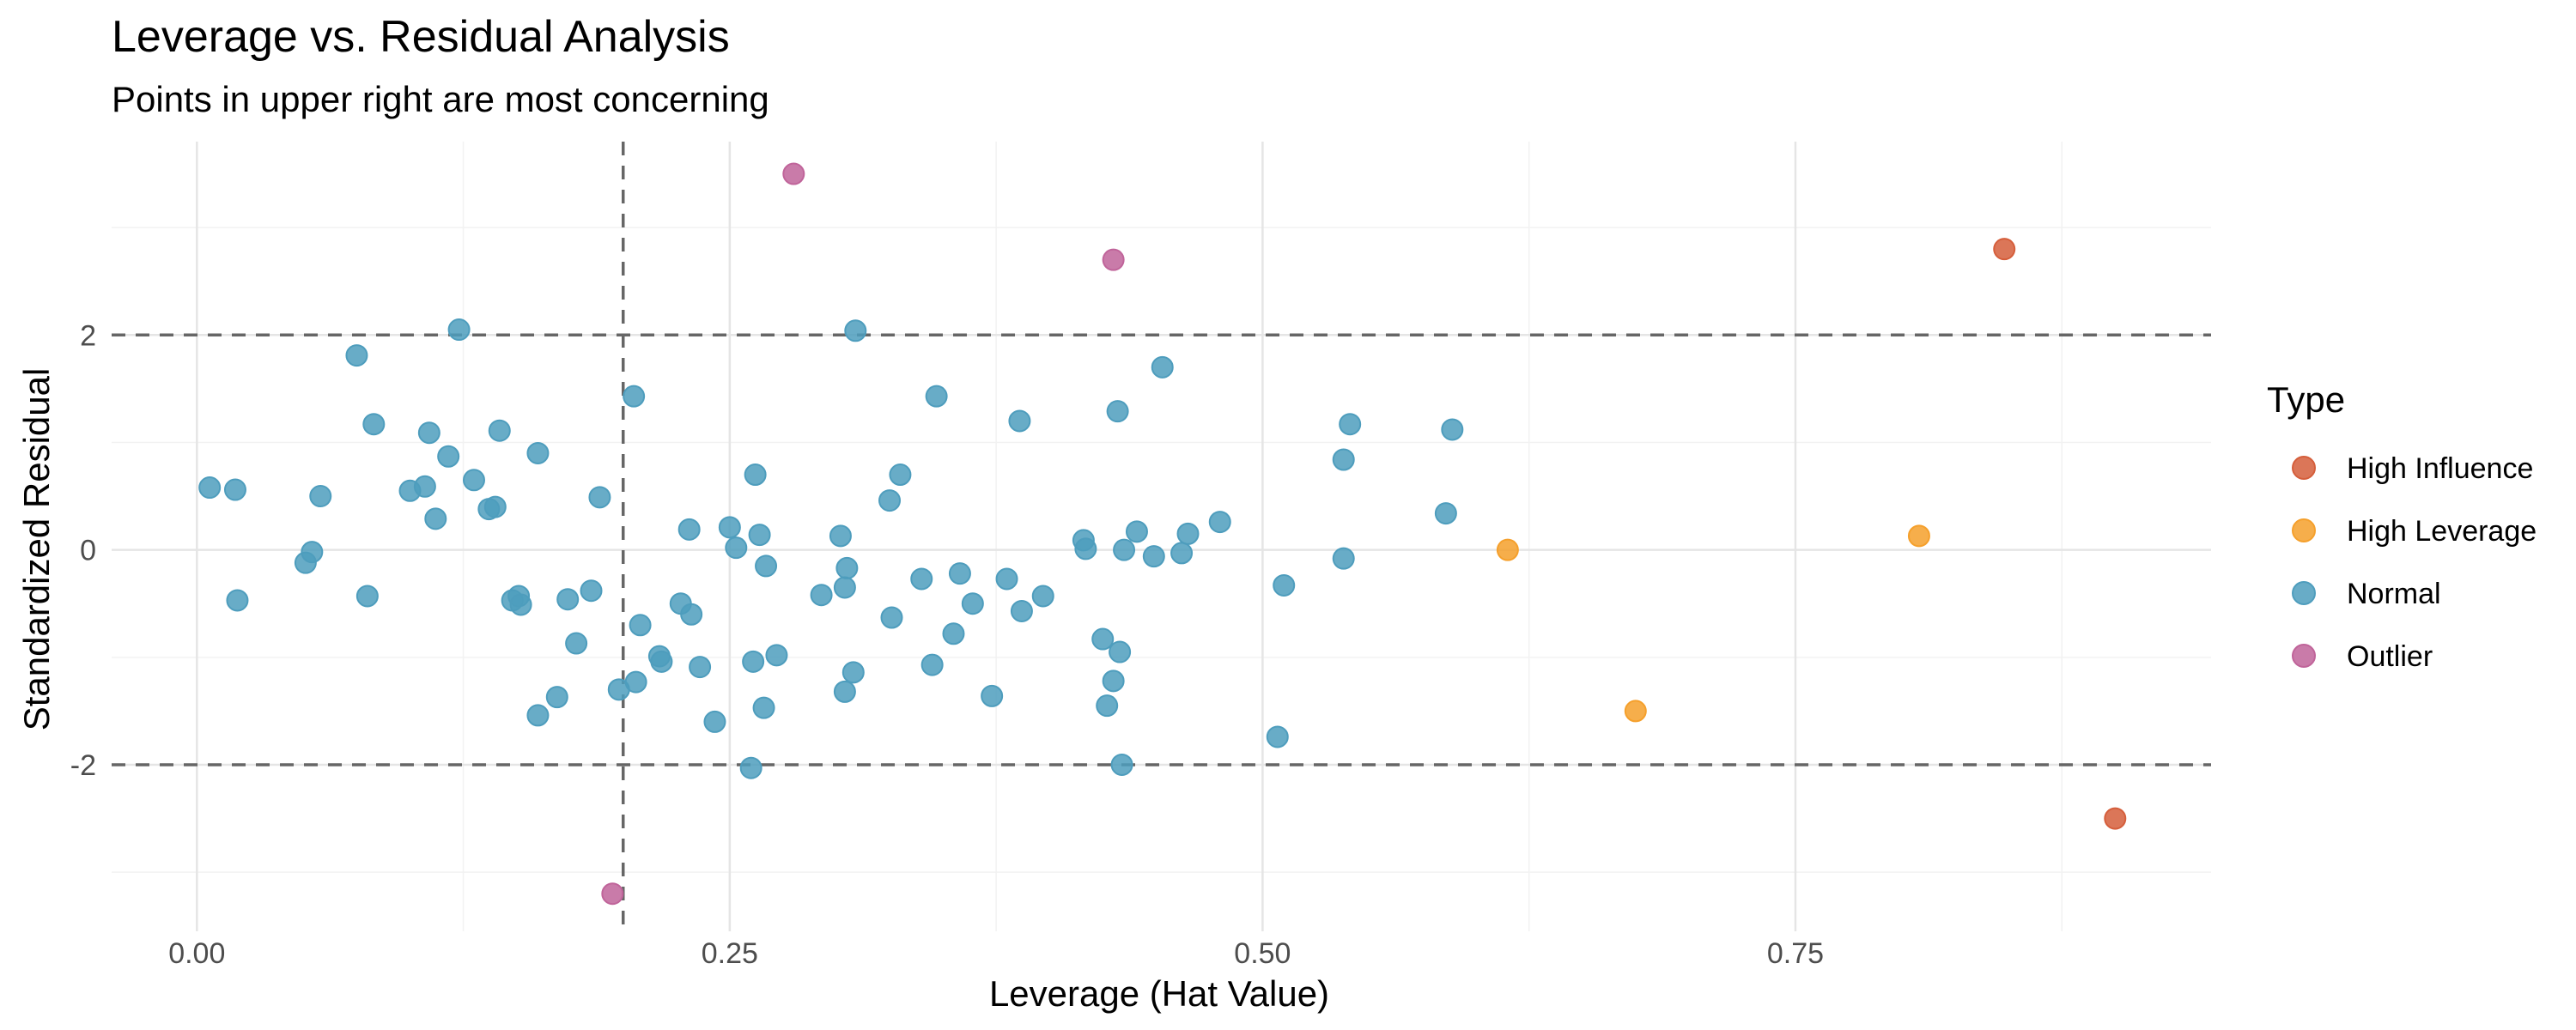 The width and height of the screenshot is (2576, 1030). What do you see at coordinates (2362, 656) in the screenshot?
I see `legend-item-outlier: Outlier` at bounding box center [2362, 656].